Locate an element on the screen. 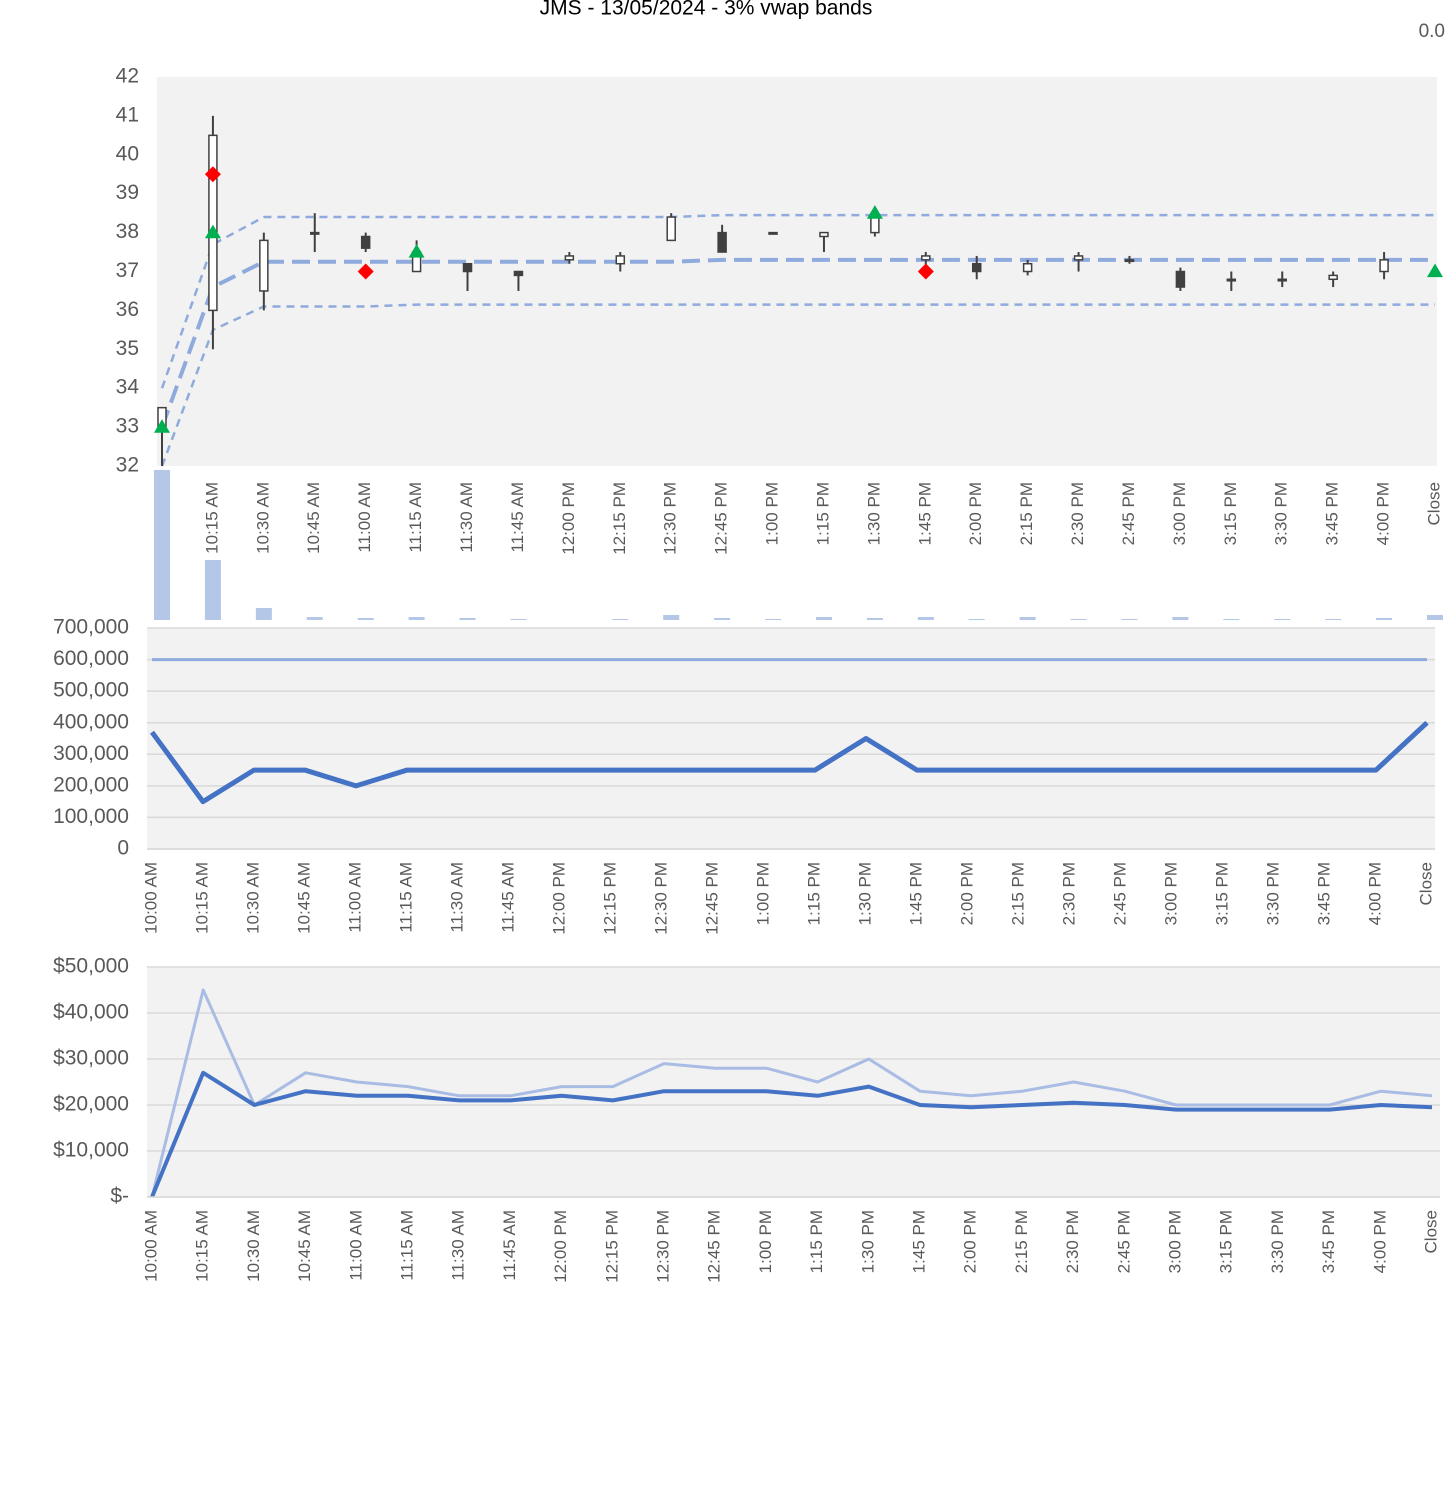  chart-title: JMS - 13/05/2024 - 3% vwap bands is located at coordinates (706, 10).